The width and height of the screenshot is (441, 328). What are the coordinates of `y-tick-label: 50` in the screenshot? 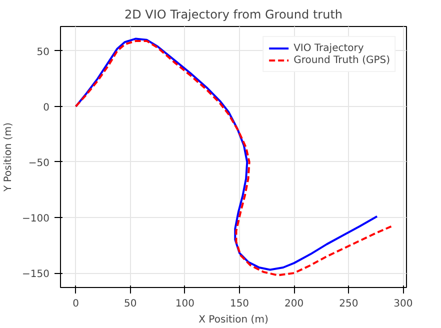 It's located at (43, 52).